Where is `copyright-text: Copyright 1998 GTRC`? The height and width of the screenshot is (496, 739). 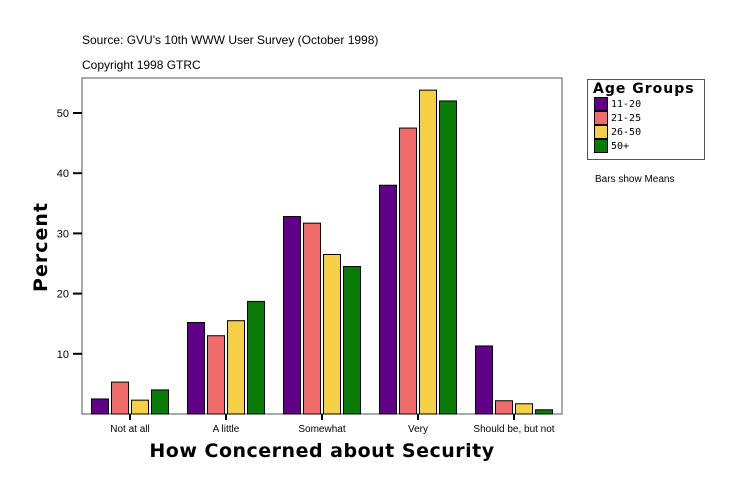 copyright-text: Copyright 1998 GTRC is located at coordinates (141, 65).